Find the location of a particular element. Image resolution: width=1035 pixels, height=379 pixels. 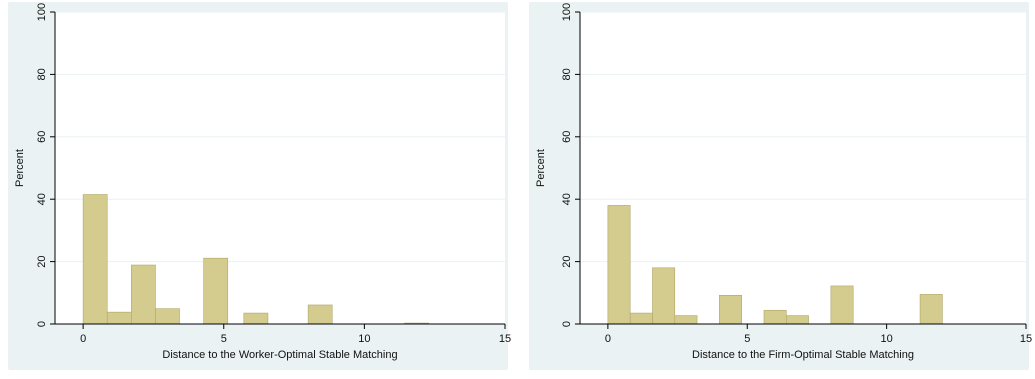

y-tick-label-1-0: 0 is located at coordinates (567, 324).